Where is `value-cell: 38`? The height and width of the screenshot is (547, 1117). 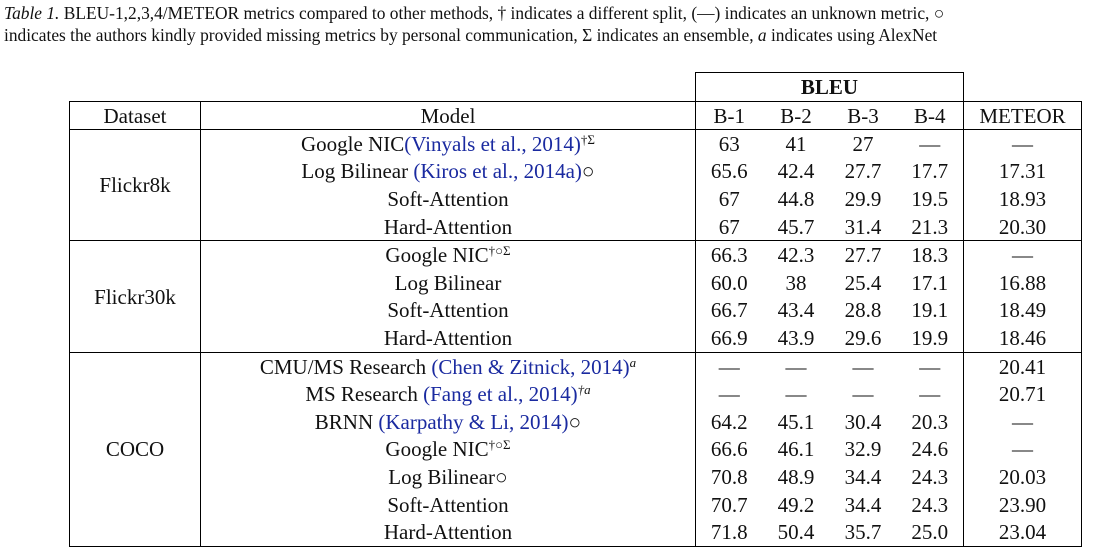
value-cell: 38 is located at coordinates (796, 282).